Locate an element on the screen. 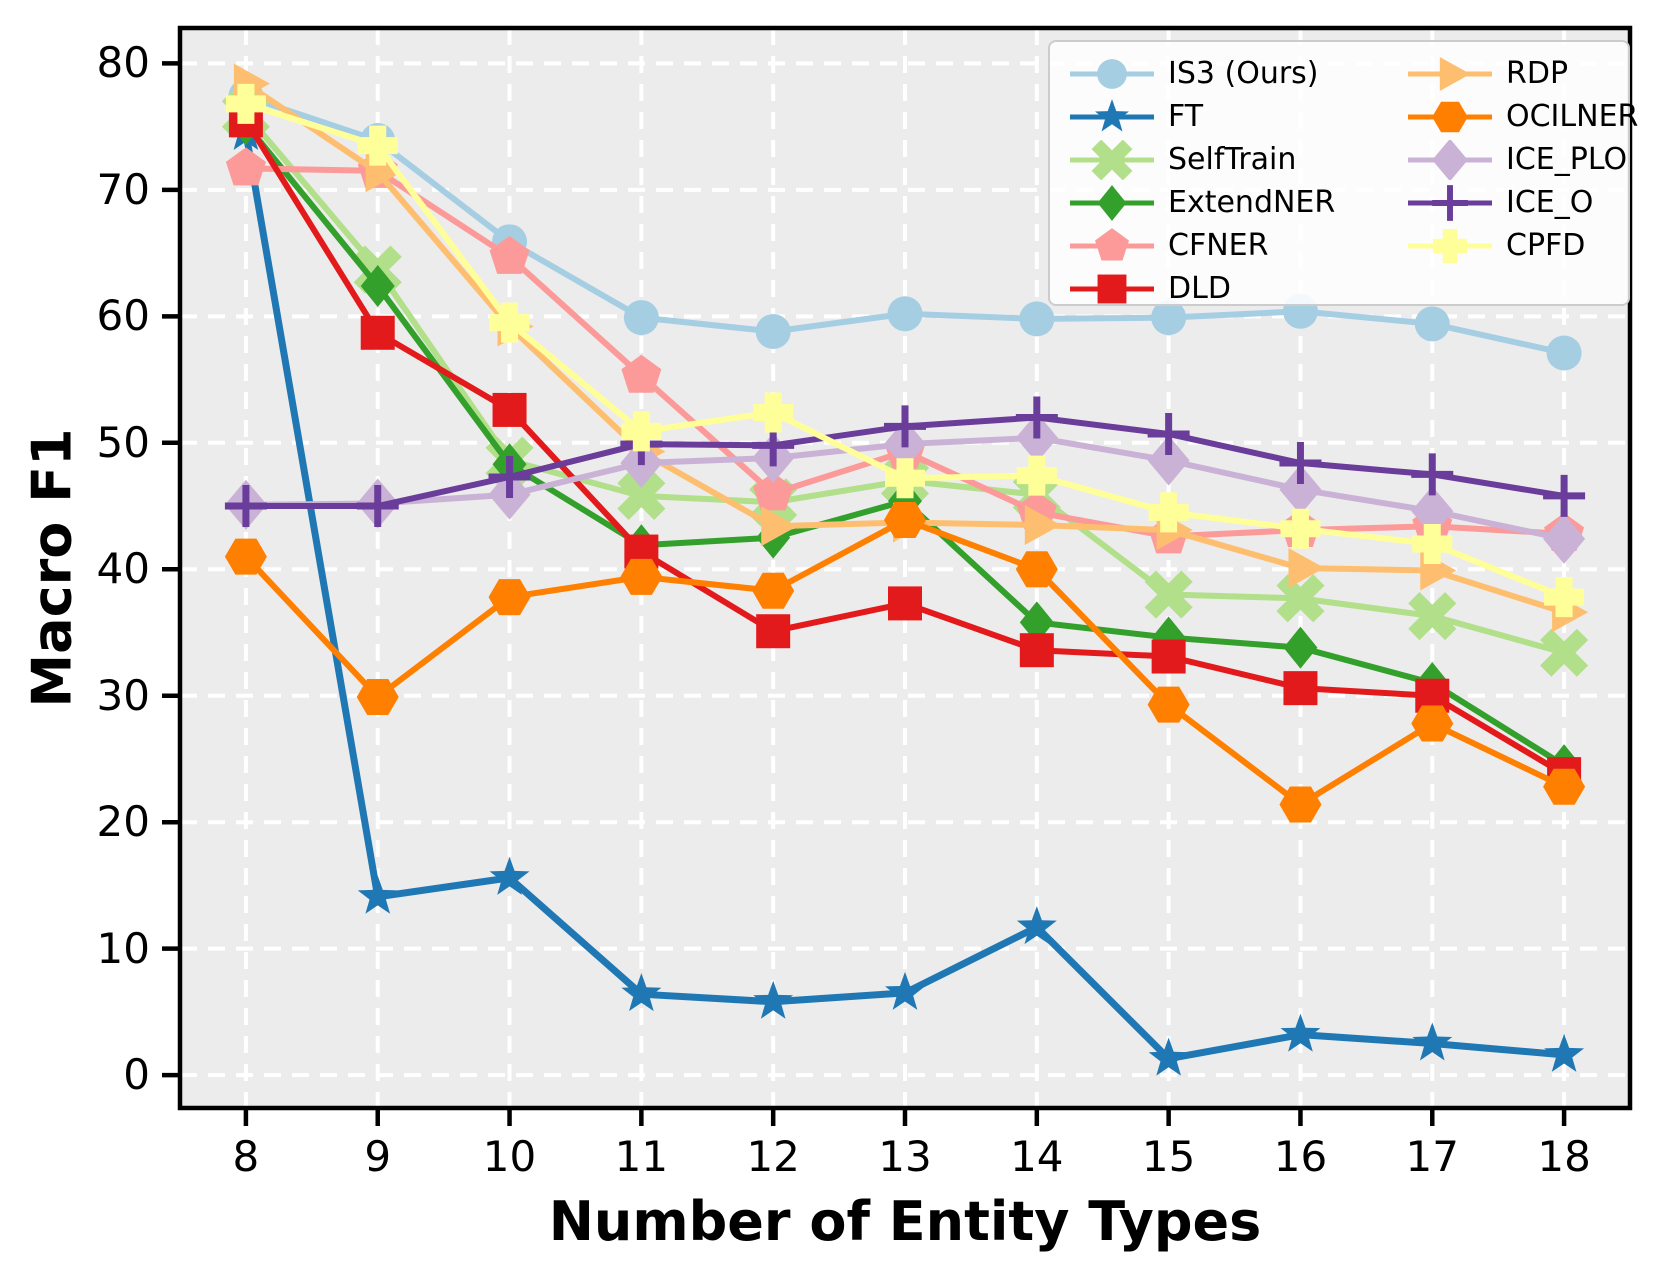 The image size is (1660, 1278). legend-item-label: OCILNER is located at coordinates (1572, 116).